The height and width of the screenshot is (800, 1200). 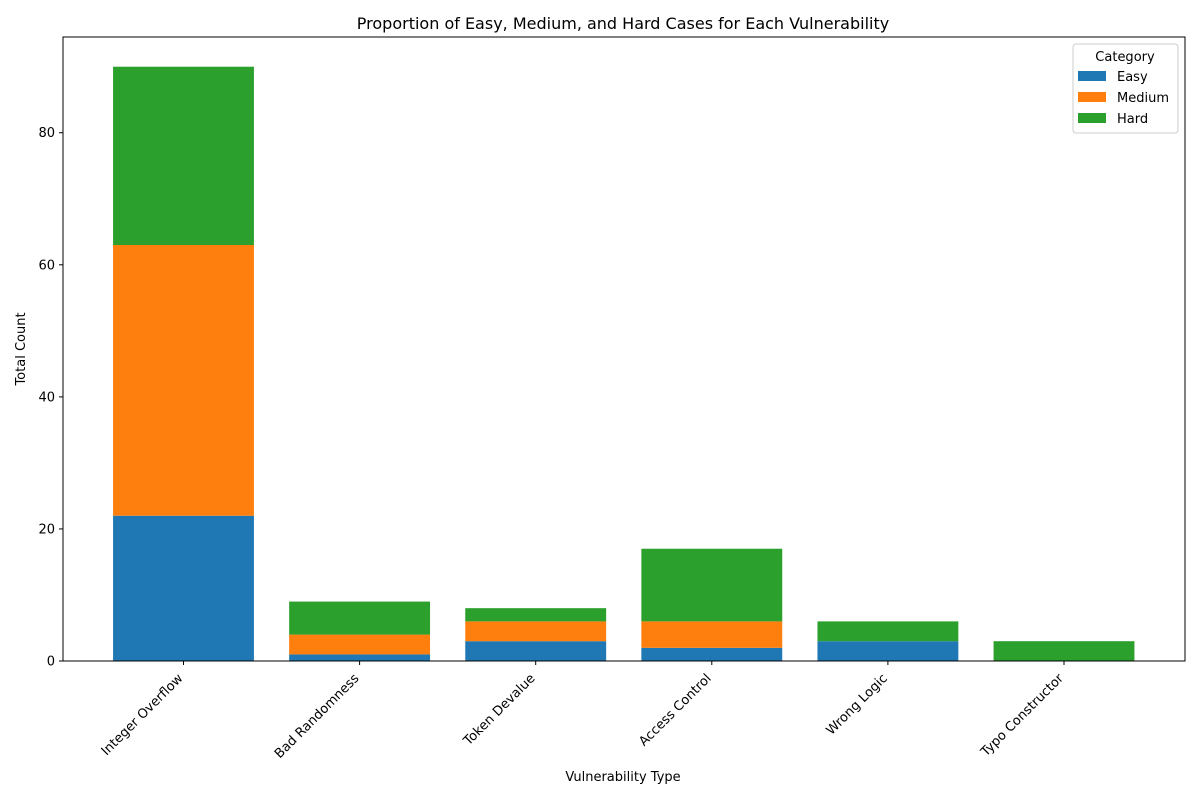 I want to click on bar-hard-integer-overflow, so click(x=183, y=155).